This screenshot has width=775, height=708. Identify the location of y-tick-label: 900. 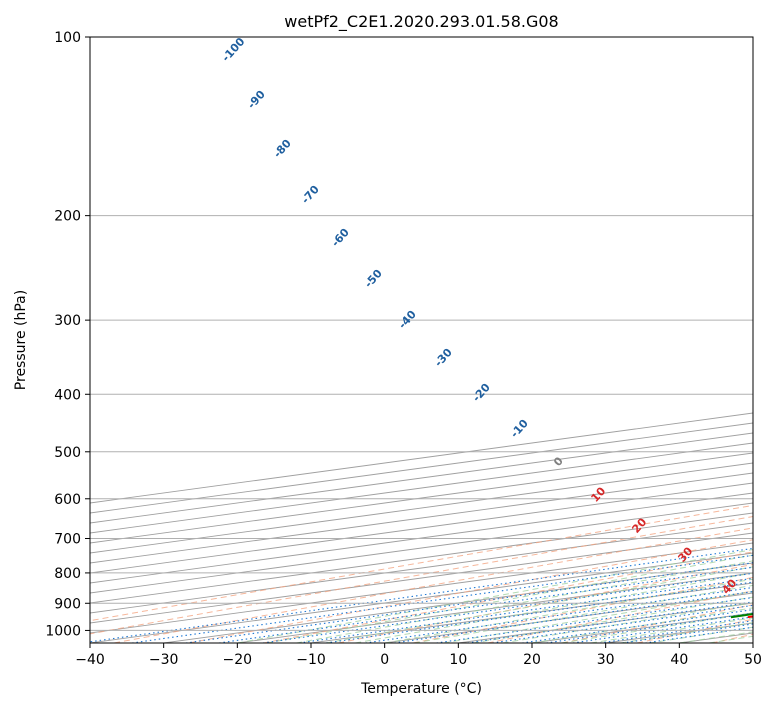
(67, 604).